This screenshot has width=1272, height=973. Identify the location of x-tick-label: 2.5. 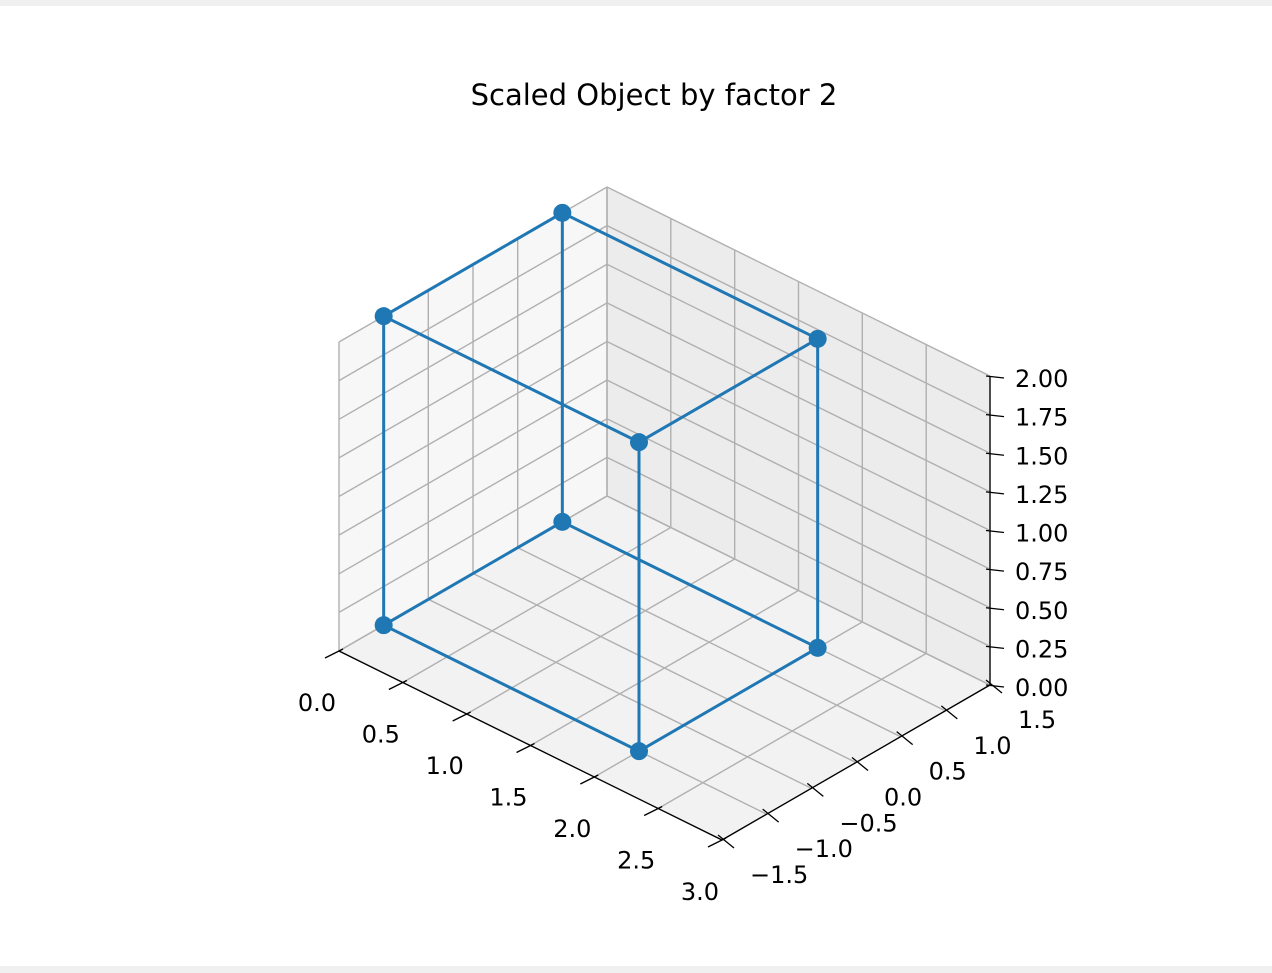
(636, 861).